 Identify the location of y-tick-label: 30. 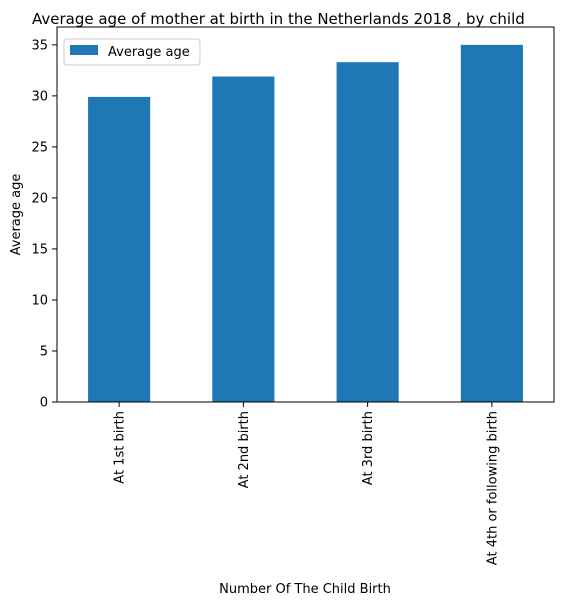
(39, 96).